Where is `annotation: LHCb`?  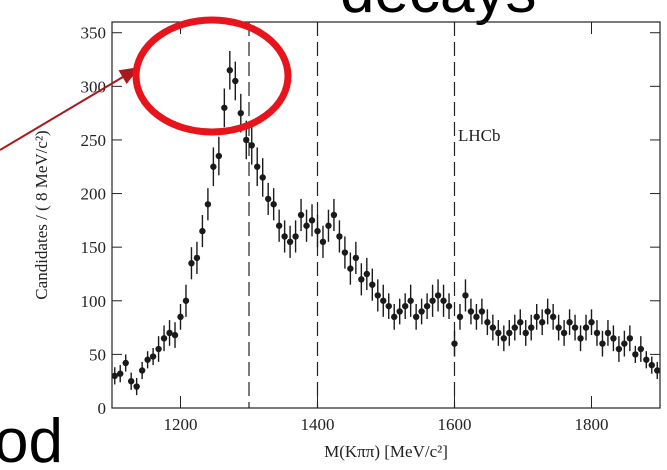 annotation: LHCb is located at coordinates (479, 135).